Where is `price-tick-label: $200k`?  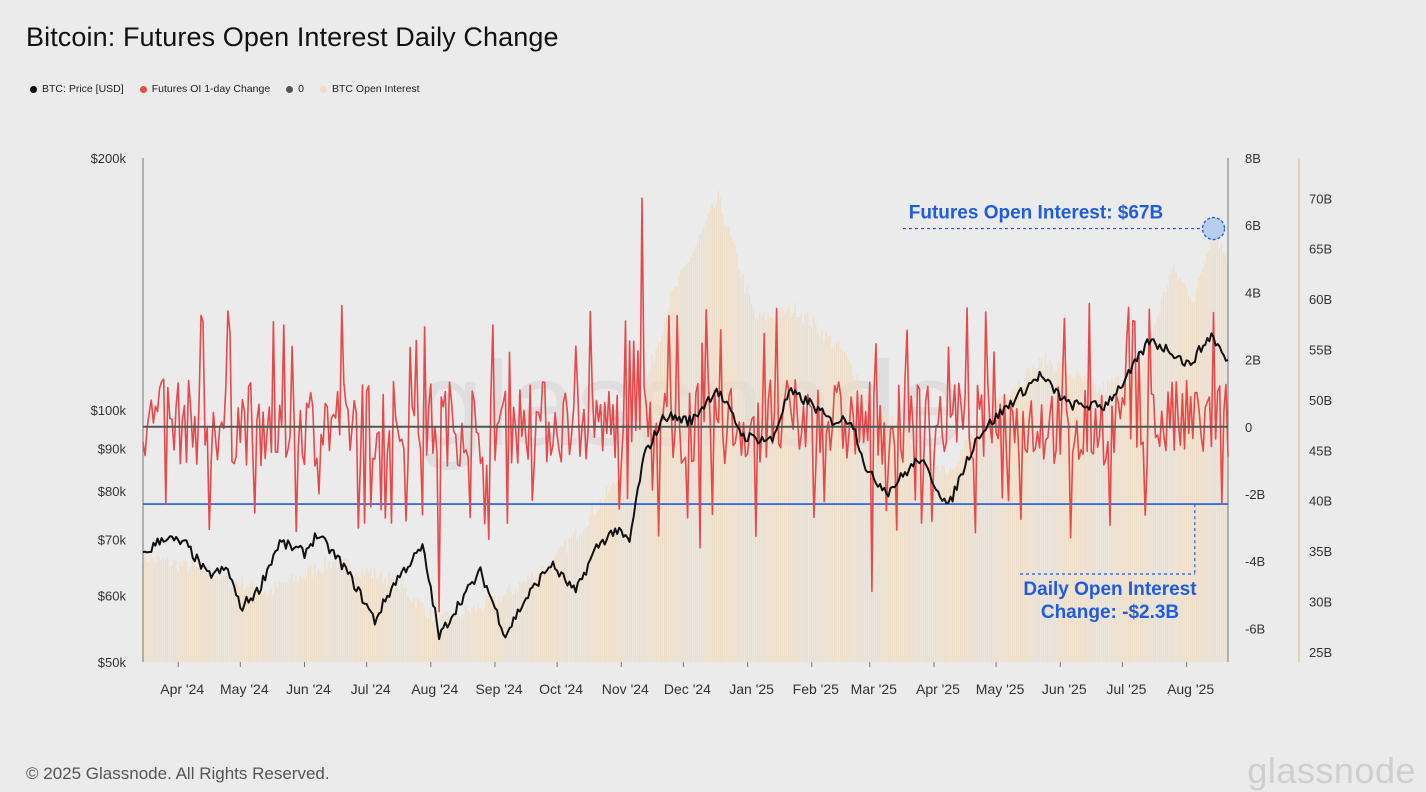 price-tick-label: $200k is located at coordinates (109, 158).